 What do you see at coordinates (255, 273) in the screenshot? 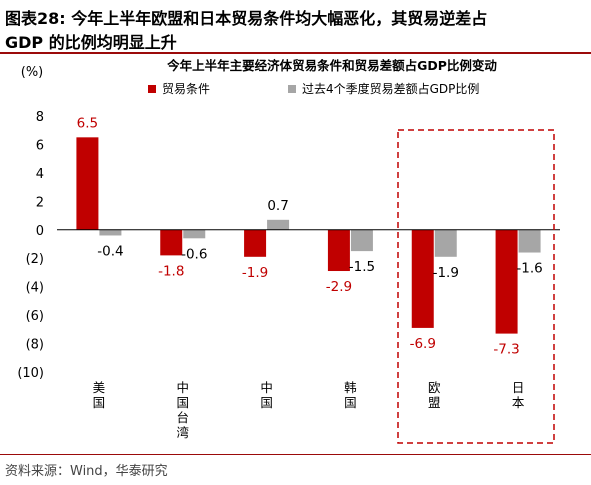
I see `data-label-terms-of-trade: -1.9` at bounding box center [255, 273].